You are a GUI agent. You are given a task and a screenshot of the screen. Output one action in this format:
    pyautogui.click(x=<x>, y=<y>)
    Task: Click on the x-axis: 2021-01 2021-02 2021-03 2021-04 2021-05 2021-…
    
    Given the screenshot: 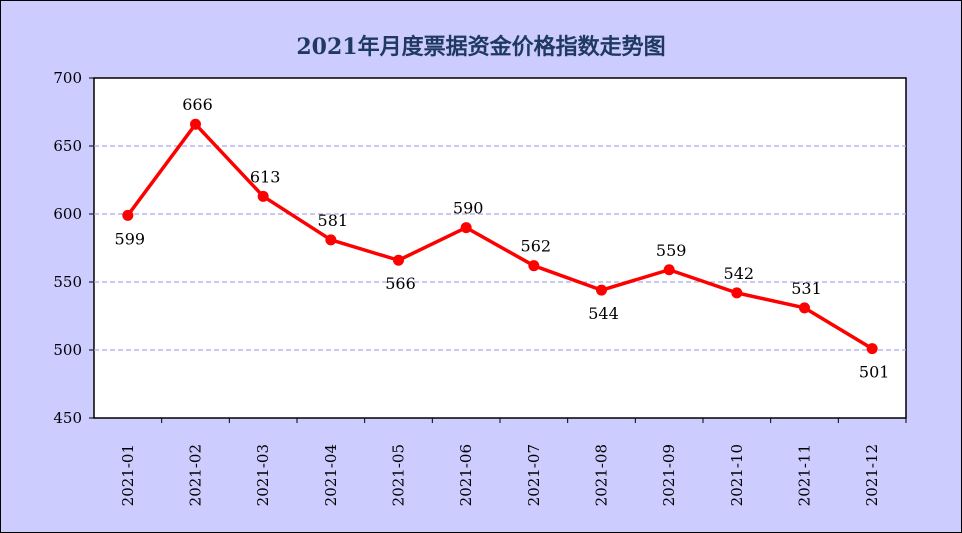 What is the action you would take?
    pyautogui.click(x=513, y=462)
    